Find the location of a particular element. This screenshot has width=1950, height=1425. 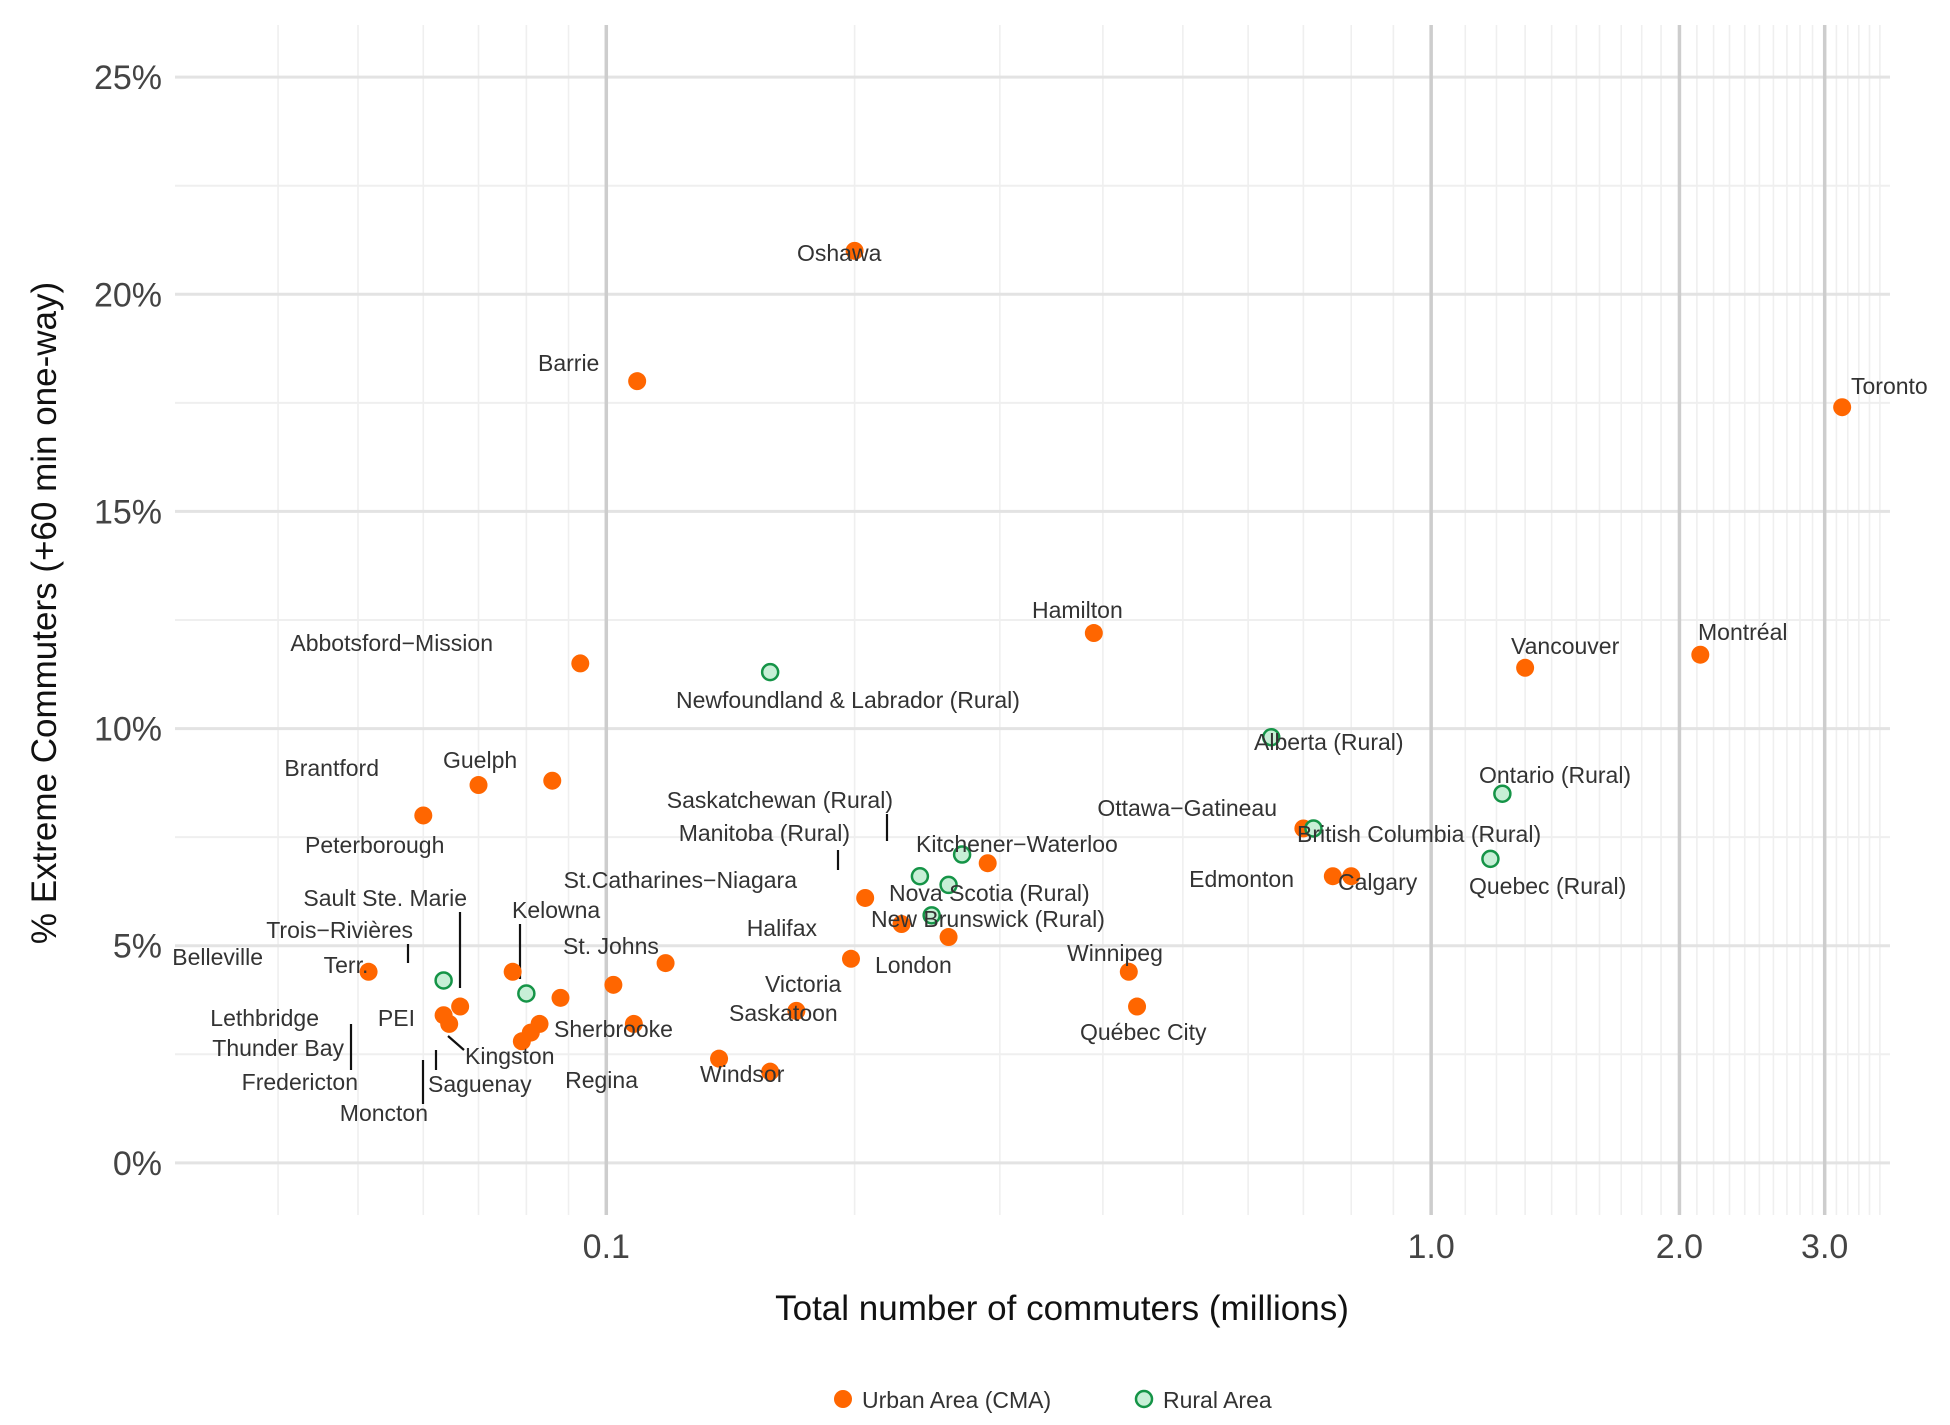

point-belleville is located at coordinates (368, 971).